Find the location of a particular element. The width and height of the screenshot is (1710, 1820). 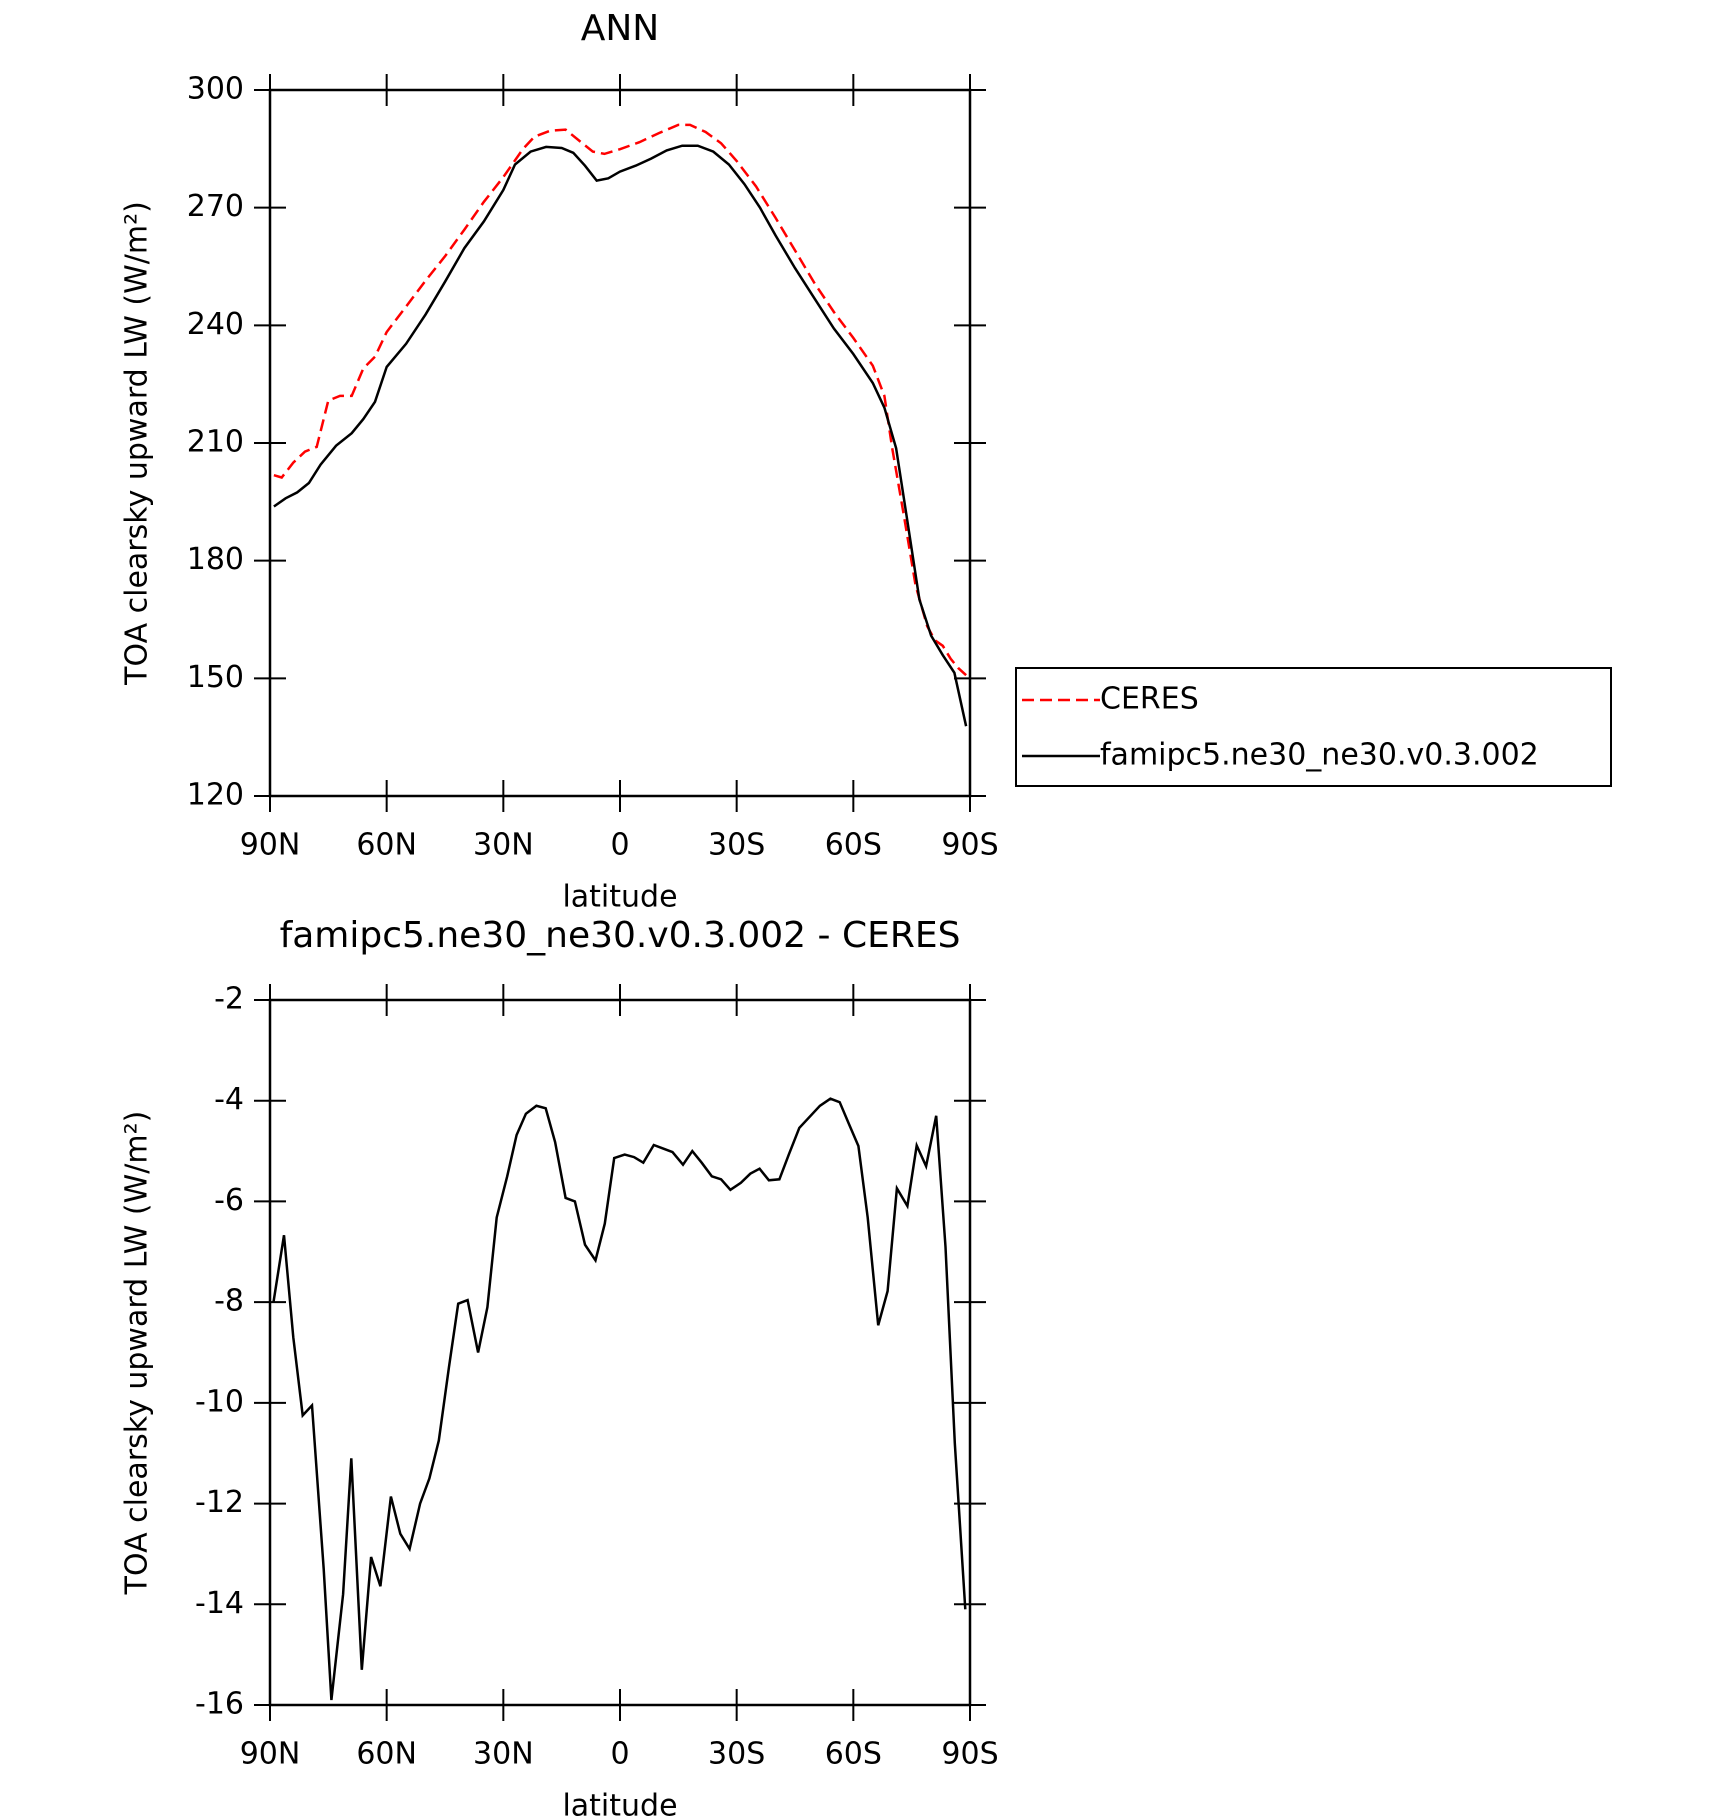

legend-label: famipc5.ne30_ne30.v0.3.002 is located at coordinates (1319, 755).